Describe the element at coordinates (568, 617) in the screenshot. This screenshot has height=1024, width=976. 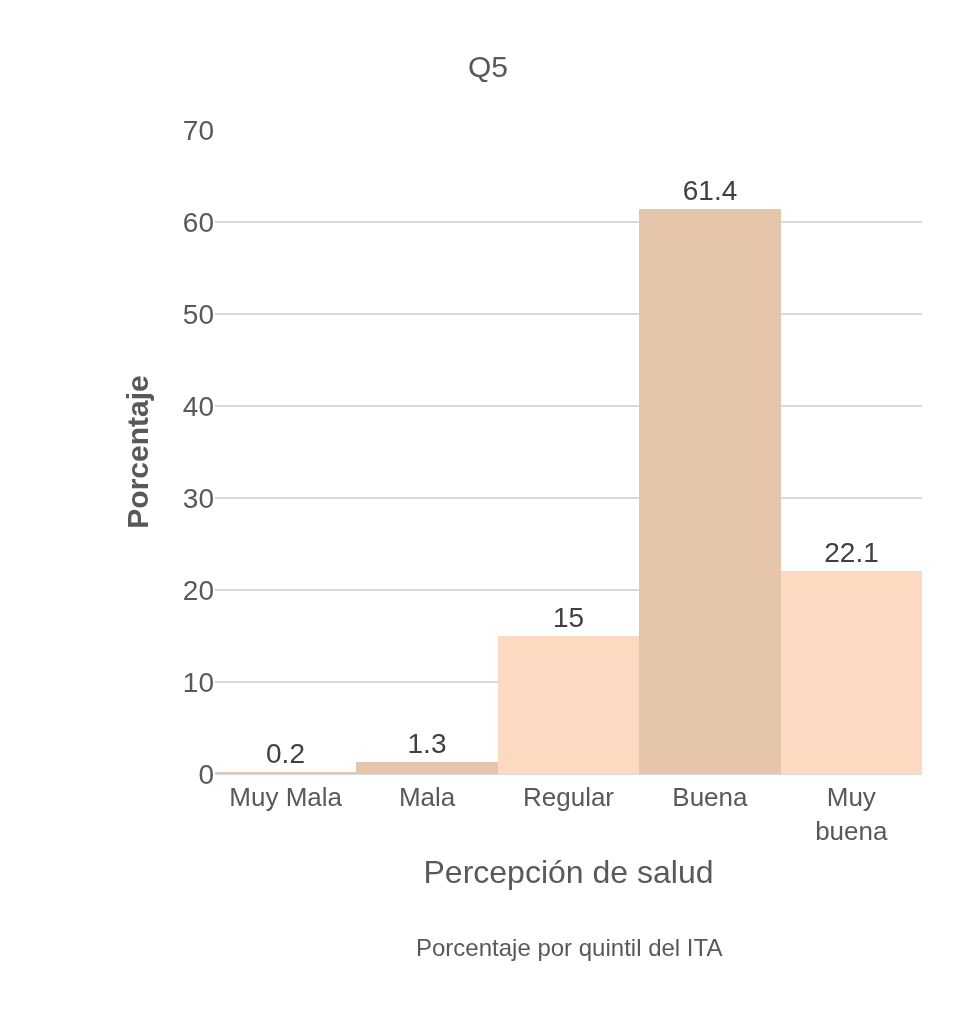
I see `data-label: 15` at that location.